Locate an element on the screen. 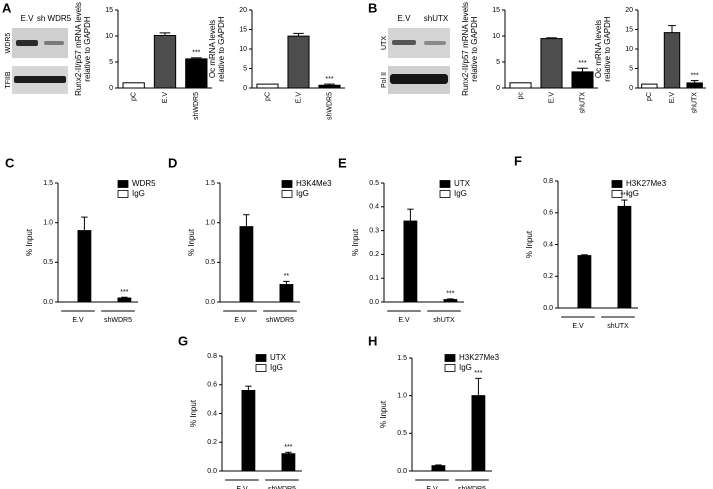 This screenshot has height=489, width=713. significance-label: ** is located at coordinates (287, 276).